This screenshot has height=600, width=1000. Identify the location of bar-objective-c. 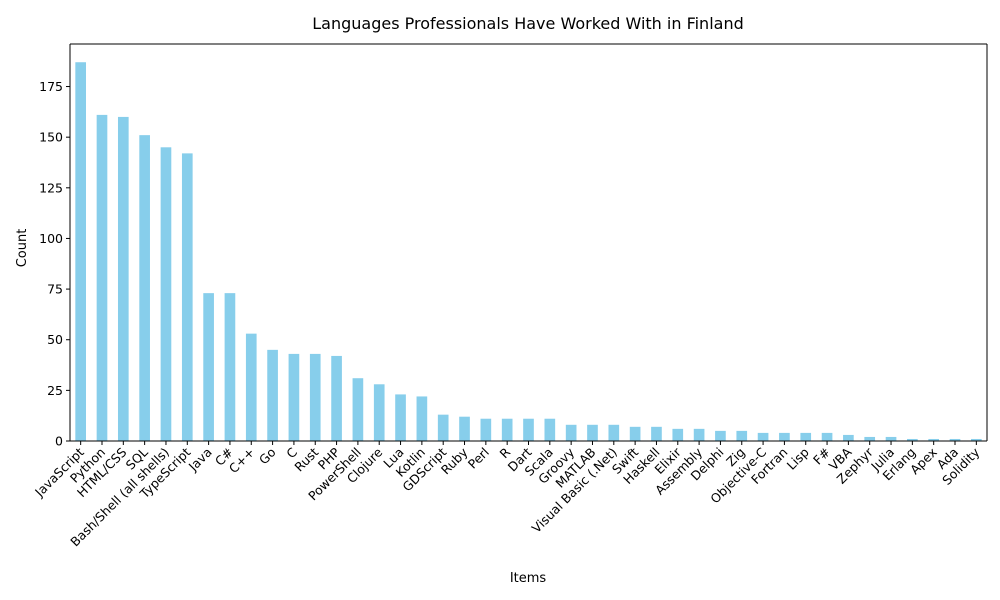
(763, 436).